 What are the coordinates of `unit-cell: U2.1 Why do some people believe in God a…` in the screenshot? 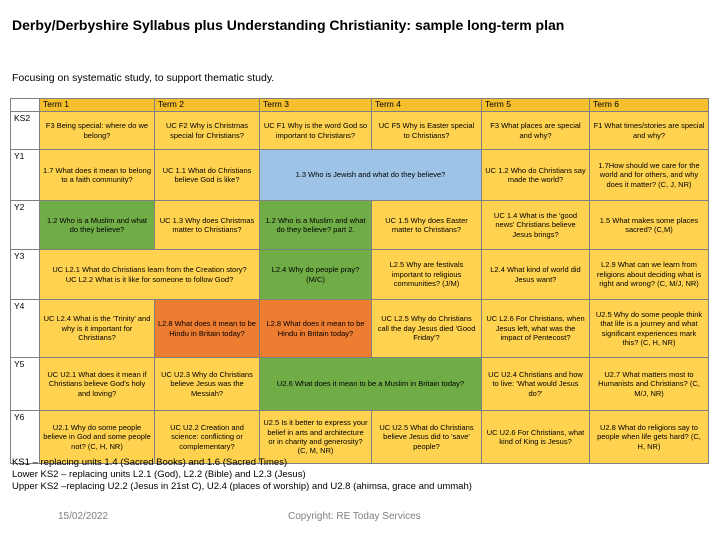 It's located at (97, 437).